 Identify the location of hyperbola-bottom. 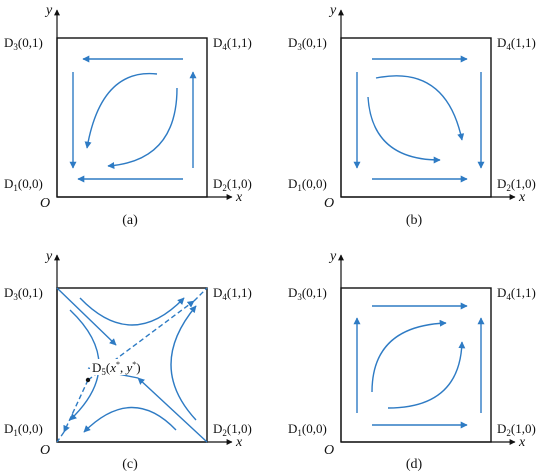
(130, 419).